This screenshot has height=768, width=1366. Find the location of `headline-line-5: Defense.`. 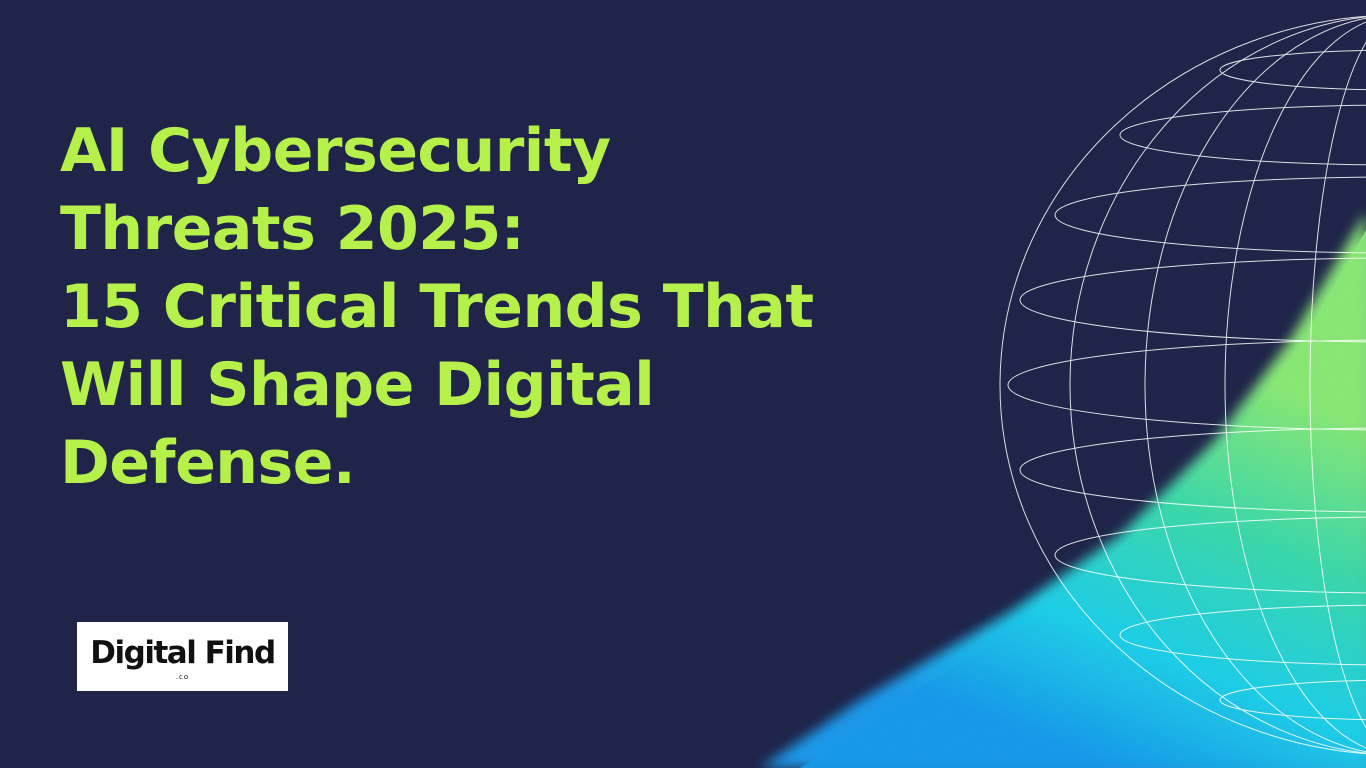

headline-line-5: Defense. is located at coordinates (208, 463).